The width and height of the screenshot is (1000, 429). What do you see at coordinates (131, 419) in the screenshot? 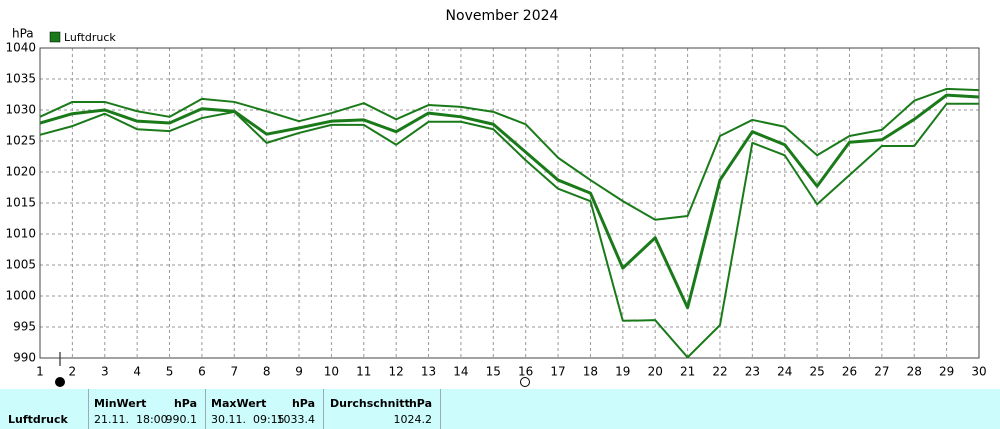
I see `time: 21.11. 18:00` at bounding box center [131, 419].